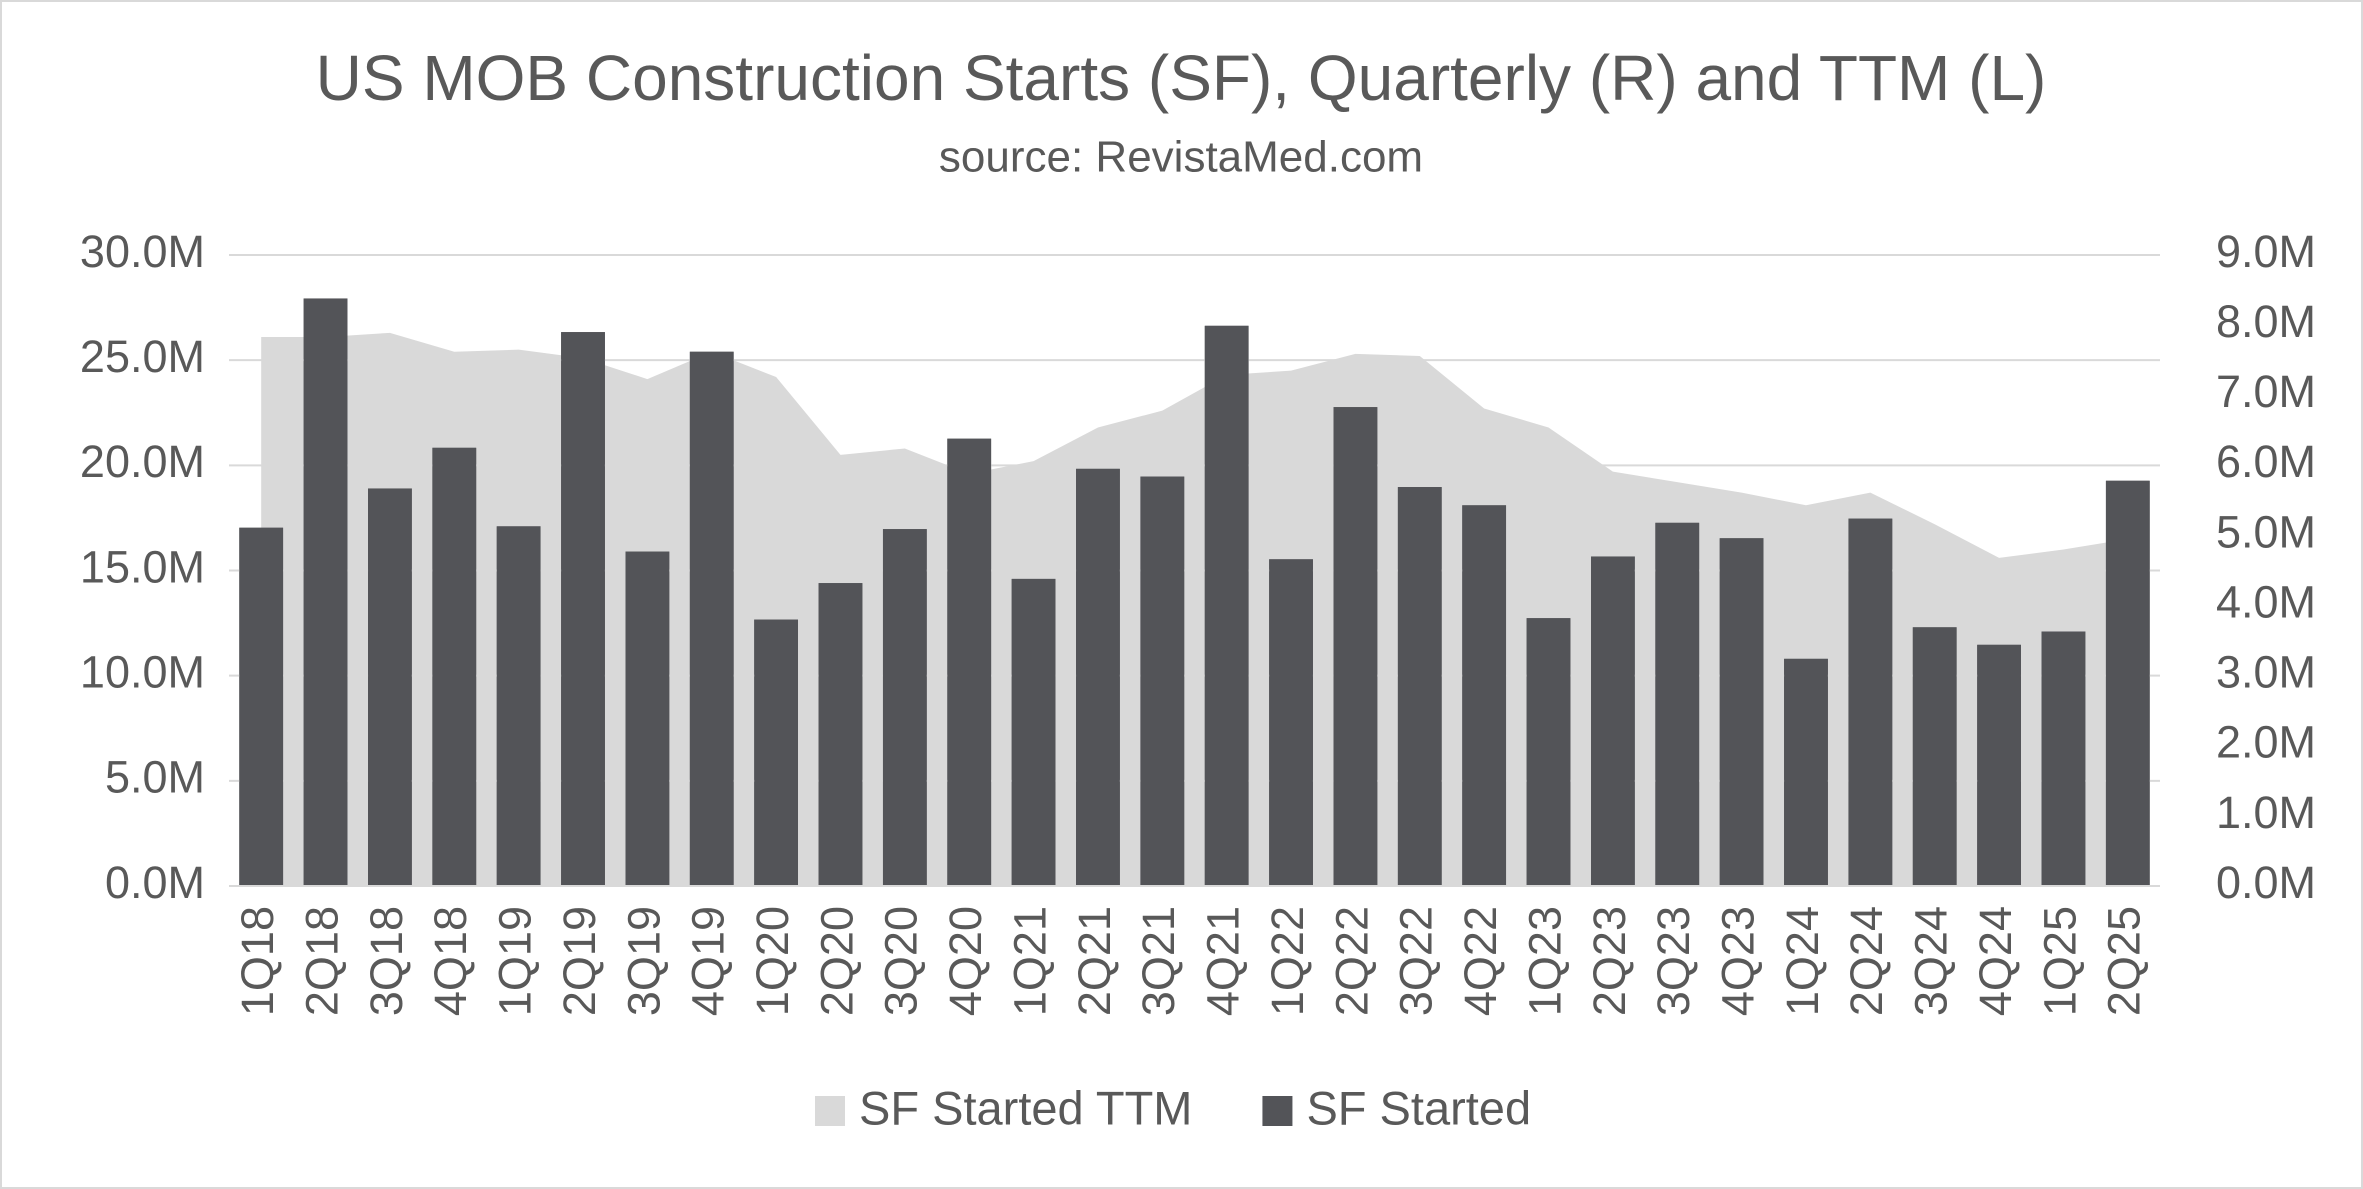  Describe the element at coordinates (1418, 1107) in the screenshot. I see `legend-label: SF Started` at that location.